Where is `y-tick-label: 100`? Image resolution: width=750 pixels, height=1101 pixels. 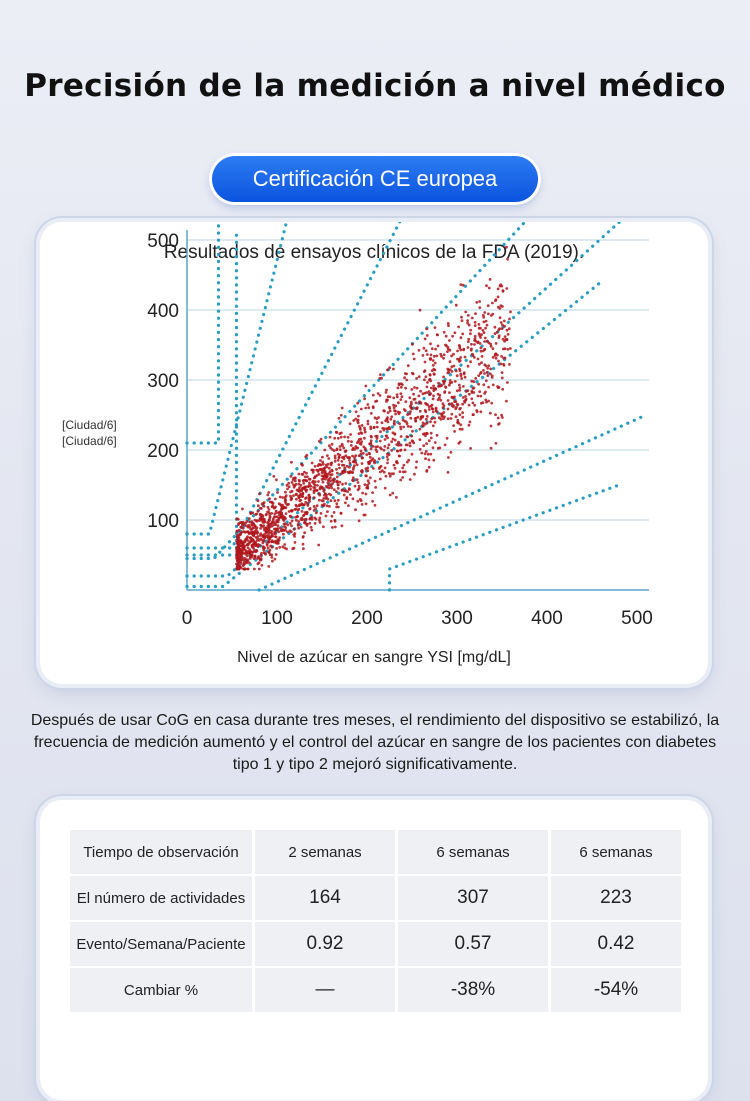 y-tick-label: 100 is located at coordinates (163, 521).